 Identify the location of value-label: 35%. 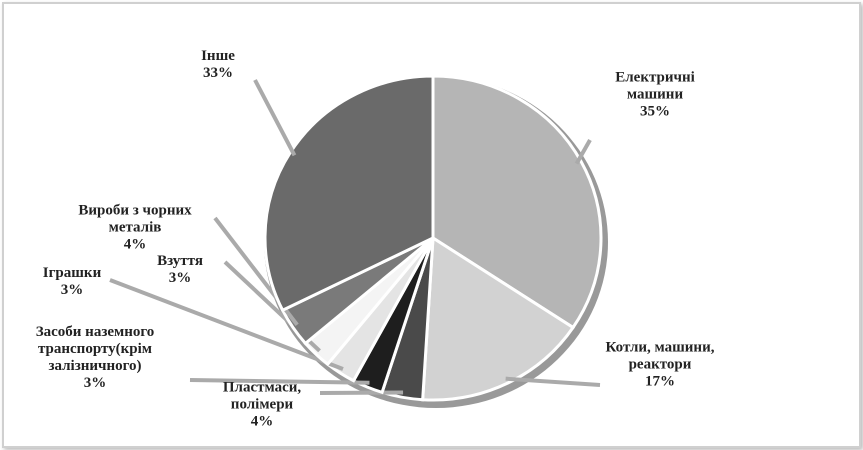
(655, 111).